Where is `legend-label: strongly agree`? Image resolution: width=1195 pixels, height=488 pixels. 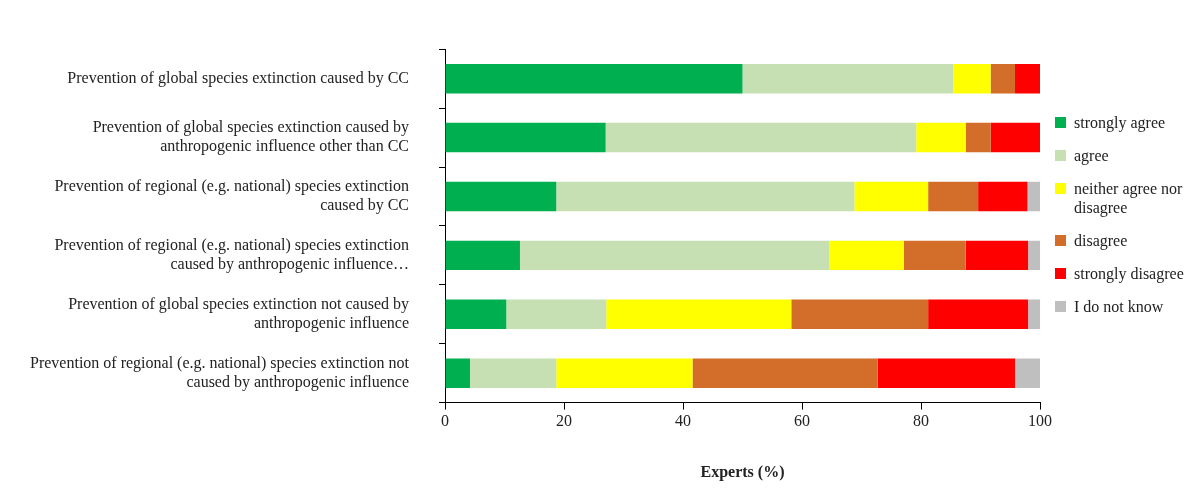 legend-label: strongly agree is located at coordinates (1120, 122).